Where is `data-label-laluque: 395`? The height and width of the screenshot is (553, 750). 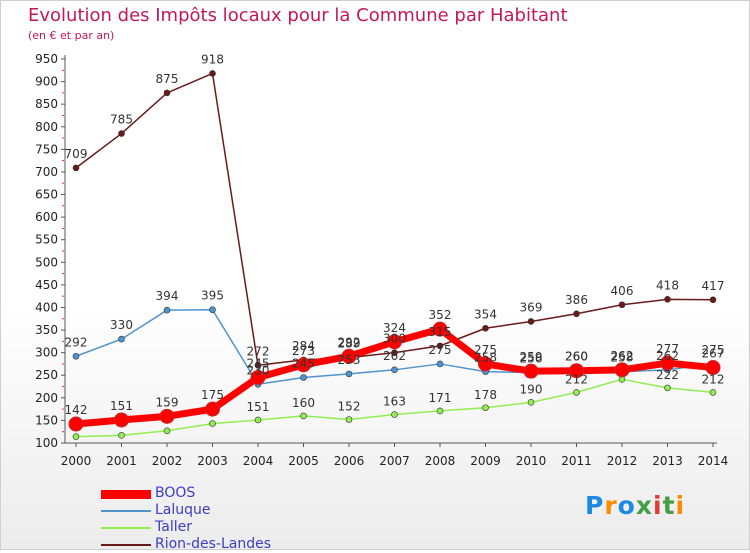 data-label-laluque: 395 is located at coordinates (212, 296).